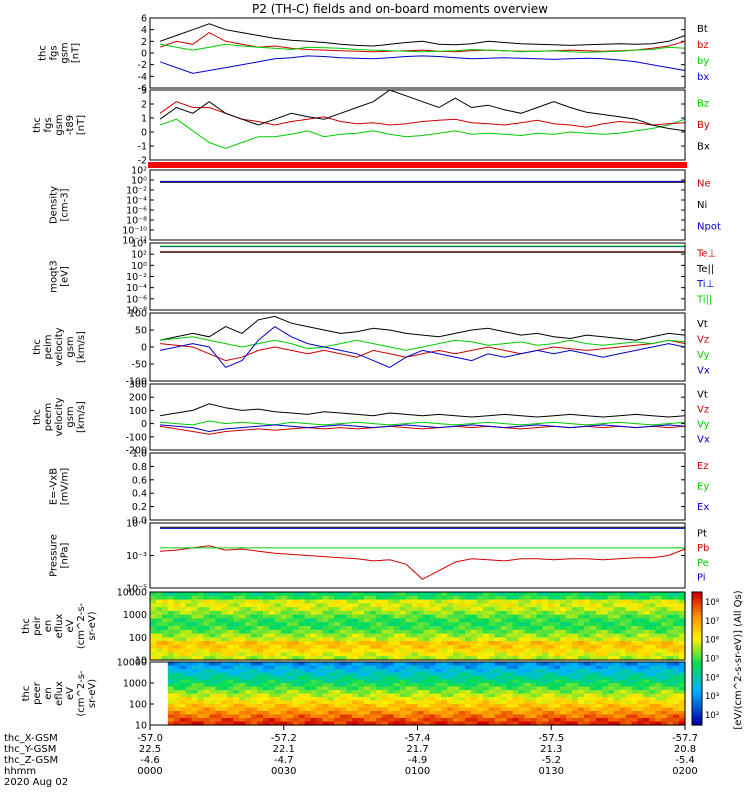  Describe the element at coordinates (703, 339) in the screenshot. I see `legend-peim-velocity-1: Vz` at that location.